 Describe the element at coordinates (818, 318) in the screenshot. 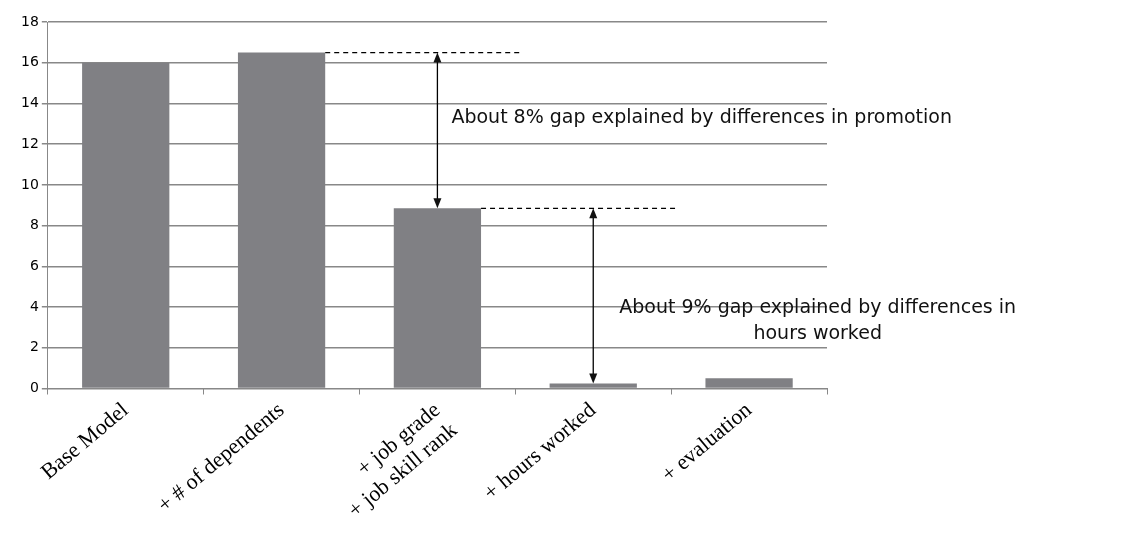

I see `annotation: About 9% gap explained by differences in hours worked` at that location.